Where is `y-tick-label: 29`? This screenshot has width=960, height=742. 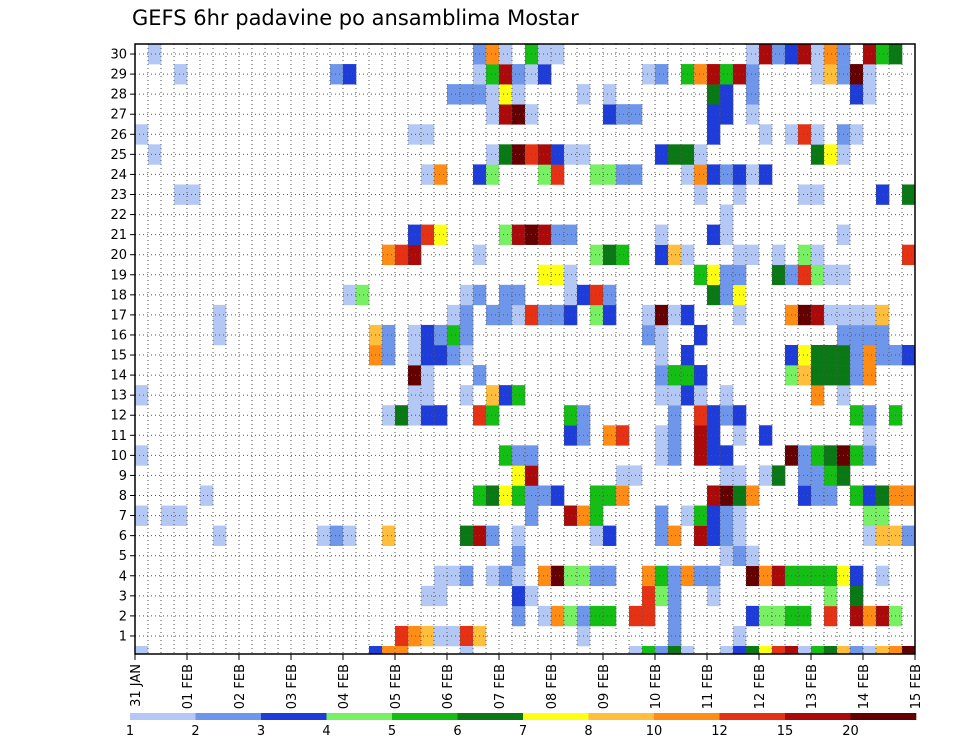 y-tick-label: 29 is located at coordinates (118, 75).